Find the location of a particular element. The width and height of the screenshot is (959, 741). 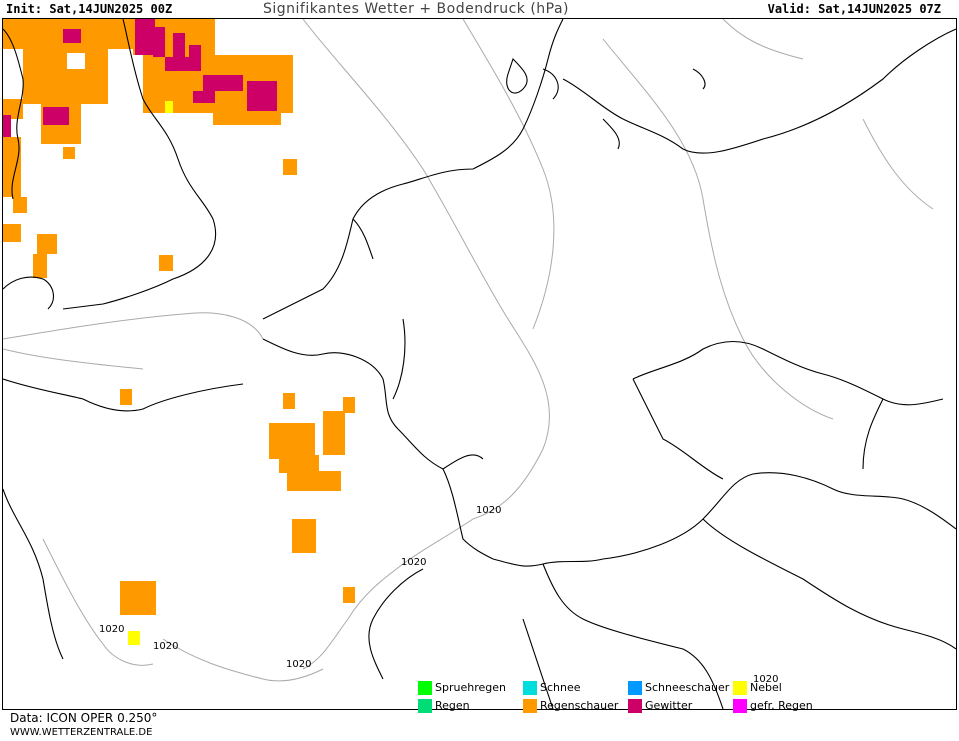

legend-label: Schnee is located at coordinates (560, 687).